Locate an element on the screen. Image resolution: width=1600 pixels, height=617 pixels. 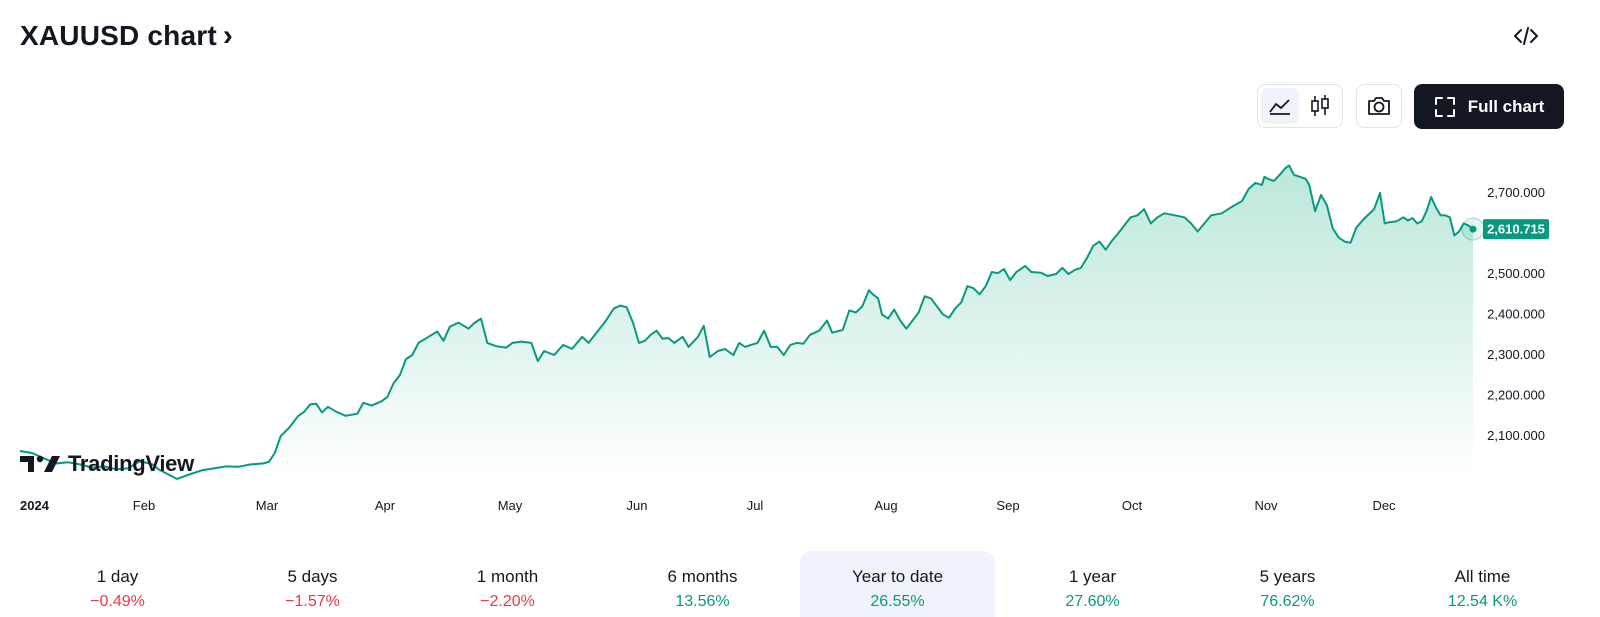
area-chart-icon is located at coordinates (1279, 107).